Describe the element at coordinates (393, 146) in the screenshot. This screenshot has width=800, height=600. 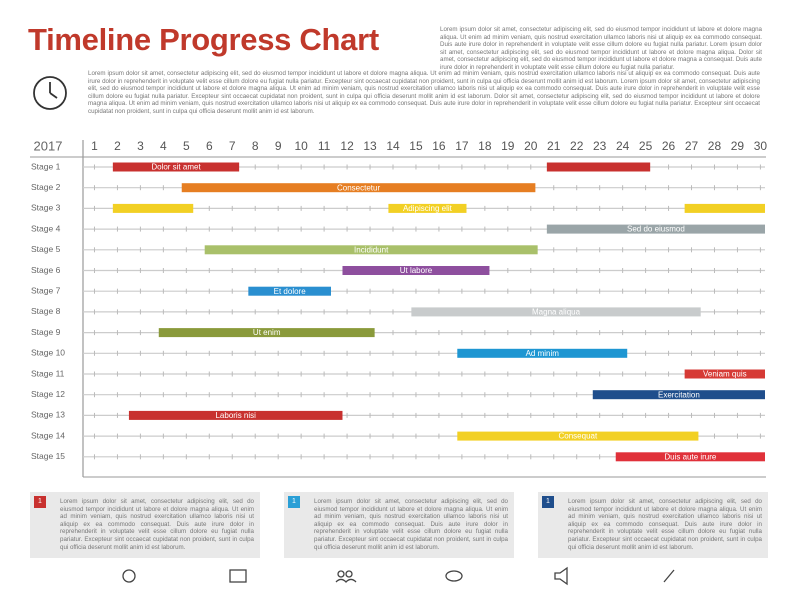
I see `x-tick-label: 14` at that location.